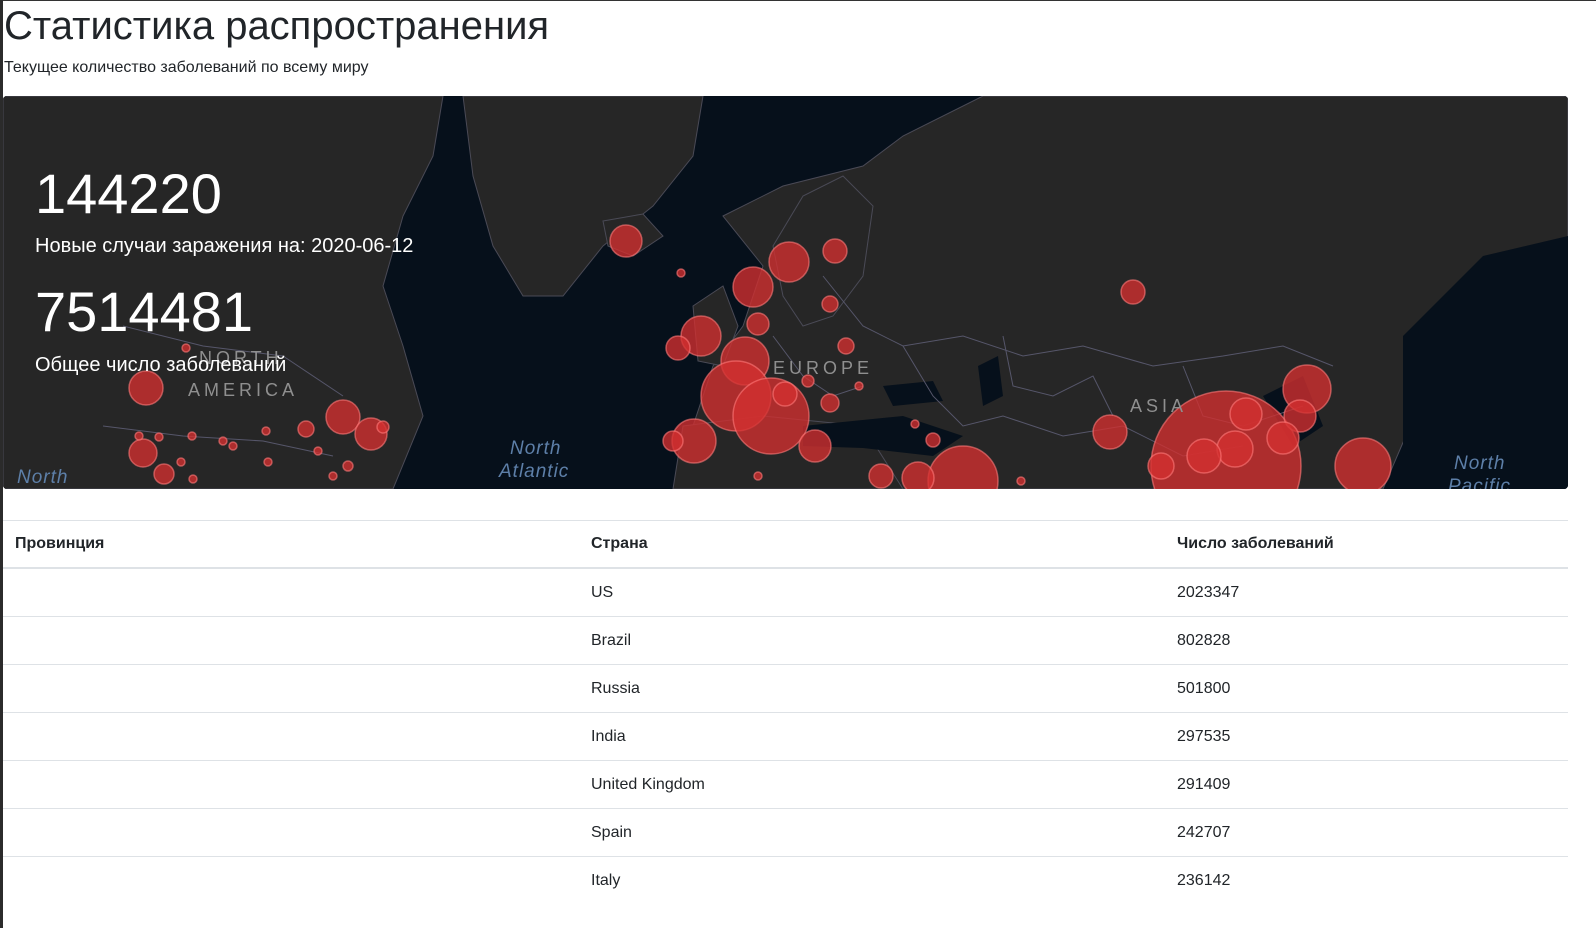  What do you see at coordinates (872, 592) in the screenshot?
I see `cell-country: US` at bounding box center [872, 592].